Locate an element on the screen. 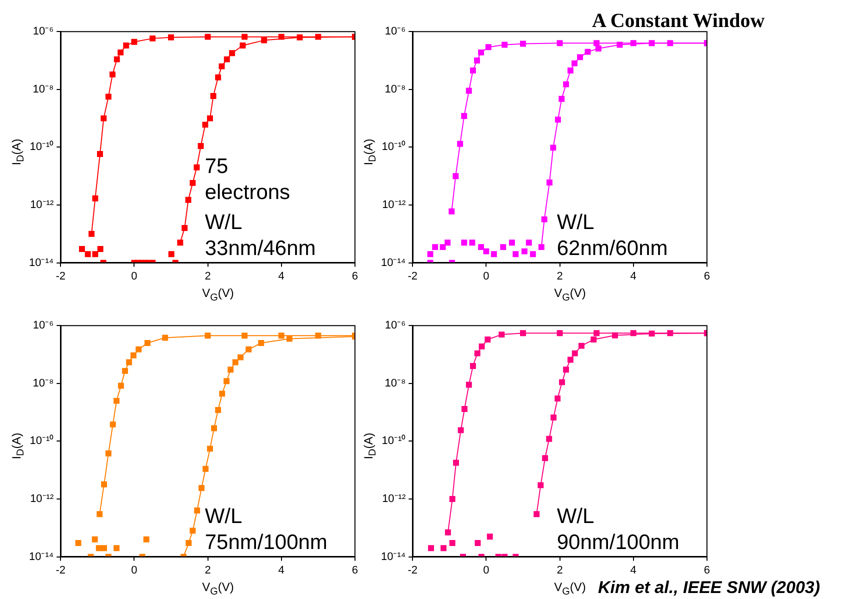 The height and width of the screenshot is (599, 866). annotation: W/L 33nm/46nm is located at coordinates (260, 235).